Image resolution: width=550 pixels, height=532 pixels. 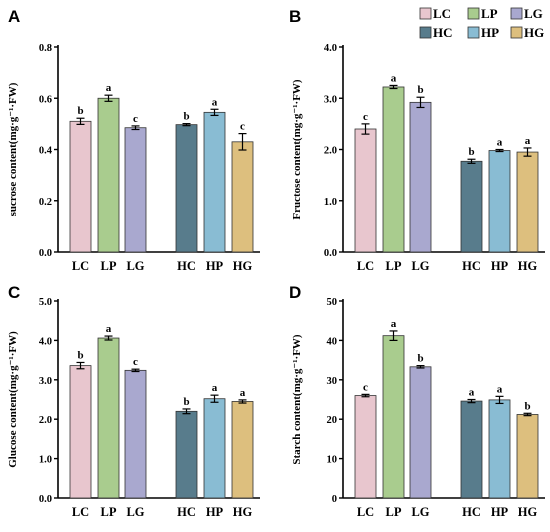 What do you see at coordinates (330, 48) in the screenshot?
I see `y-tick-label: 4.0` at bounding box center [330, 48].